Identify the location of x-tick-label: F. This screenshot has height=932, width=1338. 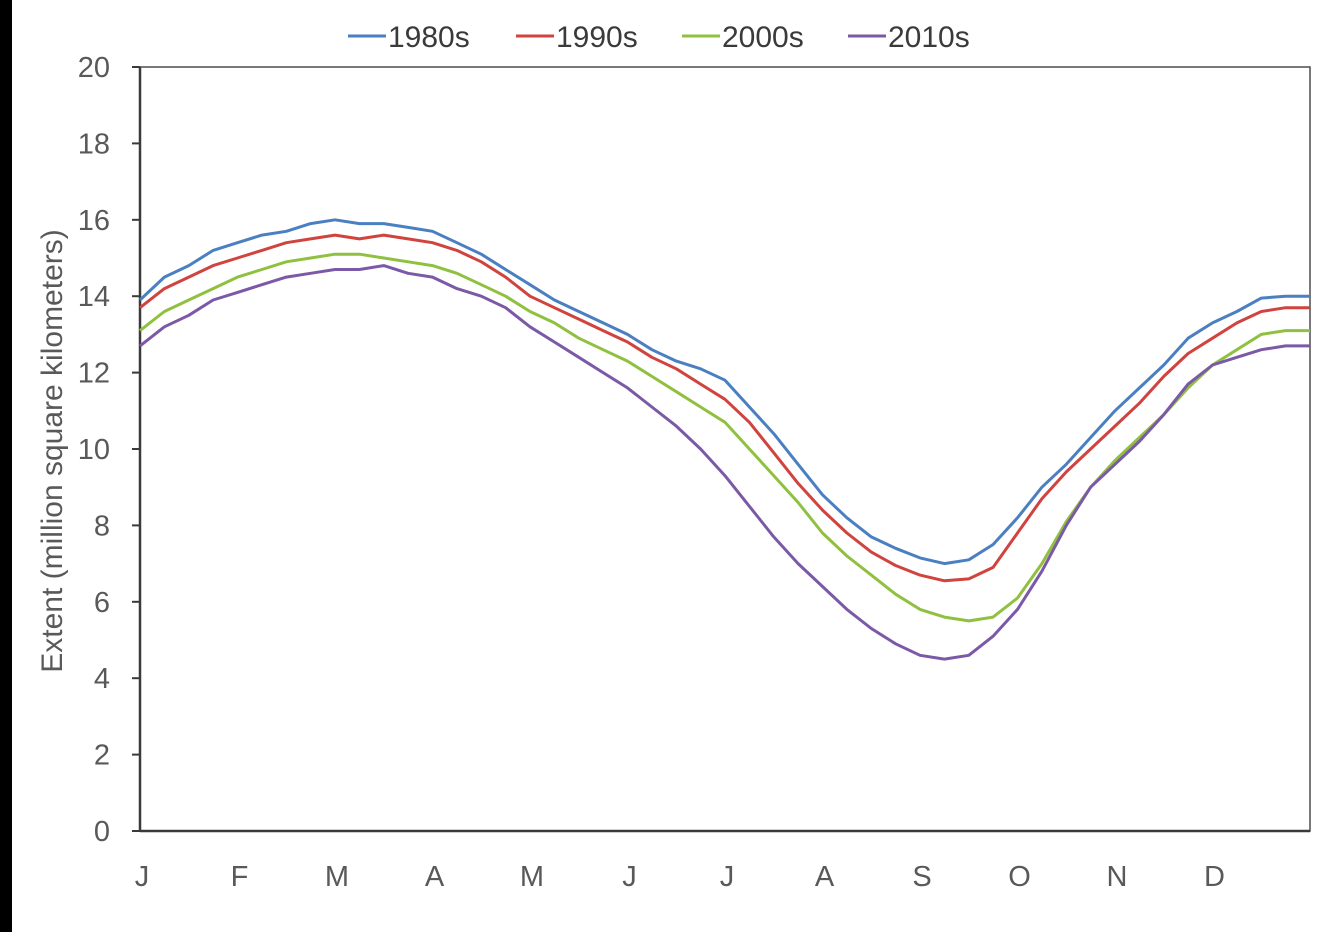
(240, 877).